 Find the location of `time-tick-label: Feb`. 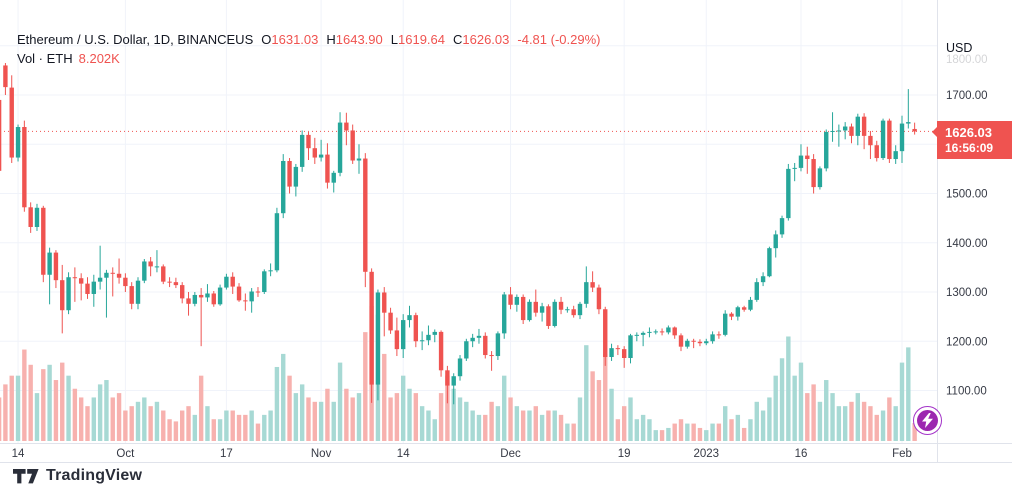

time-tick-label: Feb is located at coordinates (902, 454).